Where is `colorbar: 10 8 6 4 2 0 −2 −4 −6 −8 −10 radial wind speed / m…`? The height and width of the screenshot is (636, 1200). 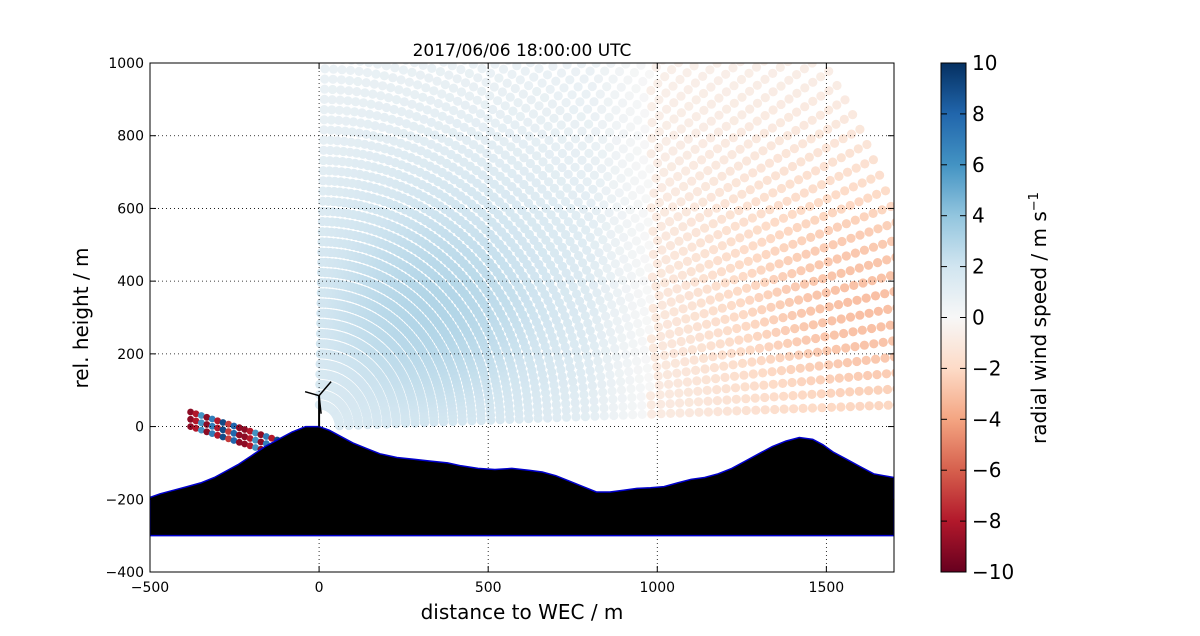 colorbar: 10 8 6 4 2 0 −2 −4 −6 −8 −10 radial wind speed / m… is located at coordinates (995, 317).